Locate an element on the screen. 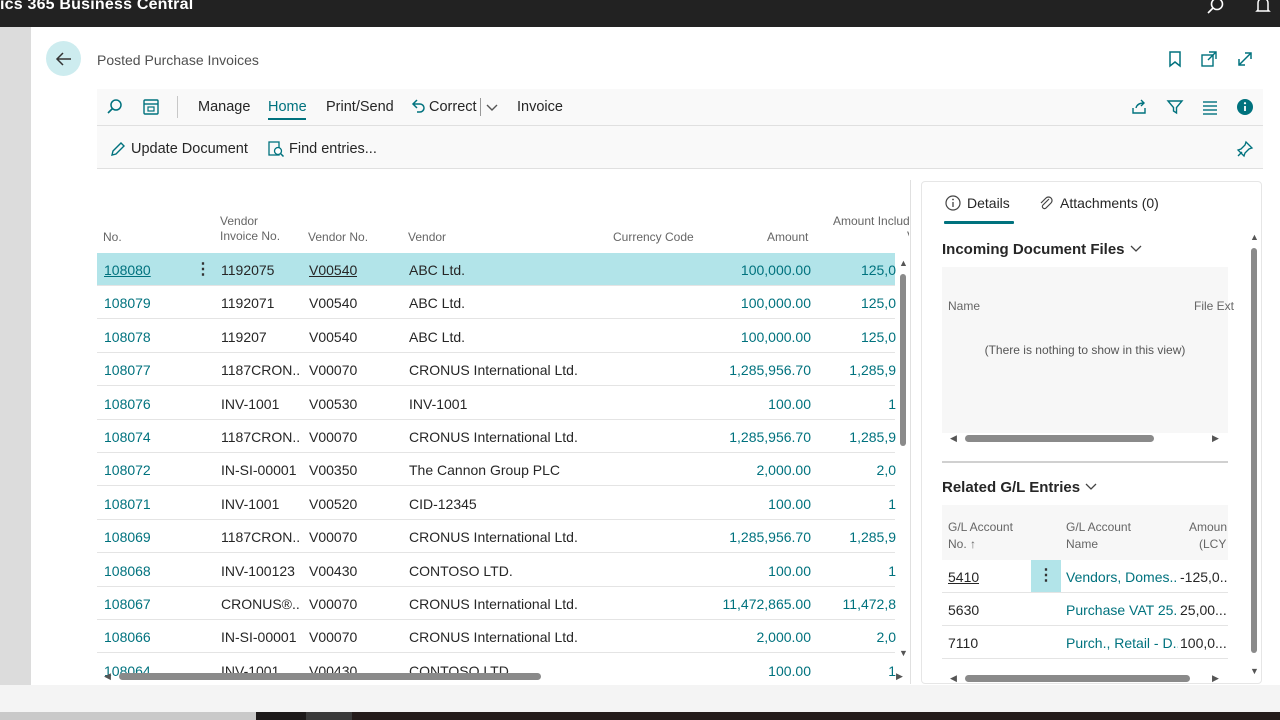 The image size is (1280, 720). amount: 100,000.00 is located at coordinates (775, 270).